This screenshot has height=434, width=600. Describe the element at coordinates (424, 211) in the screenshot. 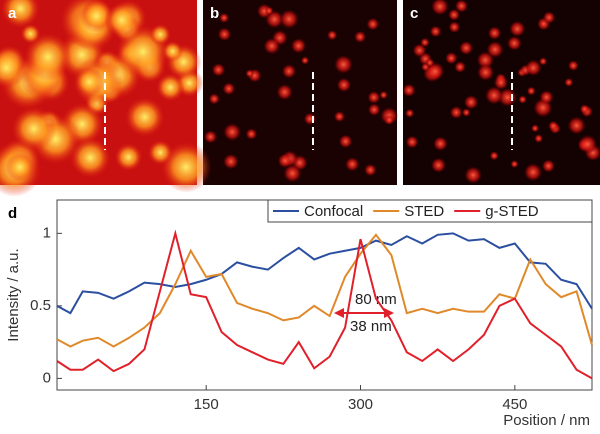

I see `legend-label: STED` at that location.